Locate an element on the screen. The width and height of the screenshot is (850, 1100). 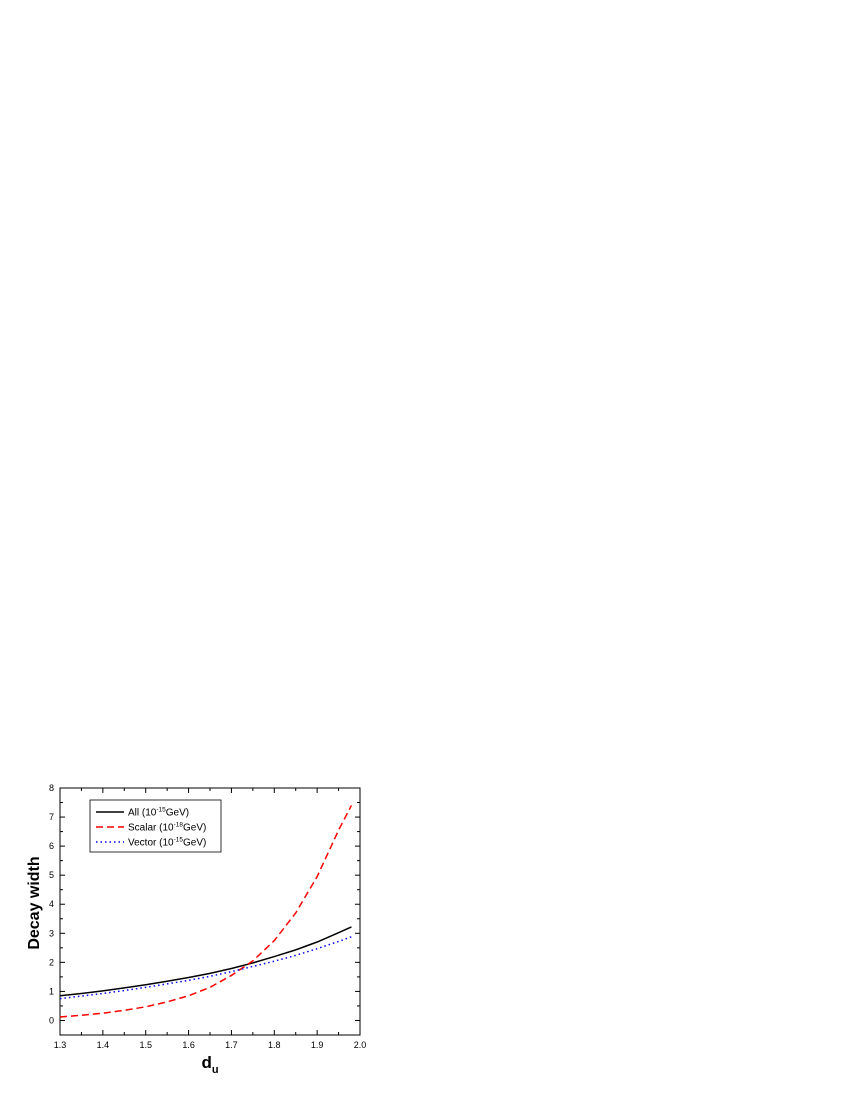
x-axis-ticks: 1.3 1.4 1.5 1.6 1.7 1.8 1.9 2.0 is located at coordinates (210, 919).